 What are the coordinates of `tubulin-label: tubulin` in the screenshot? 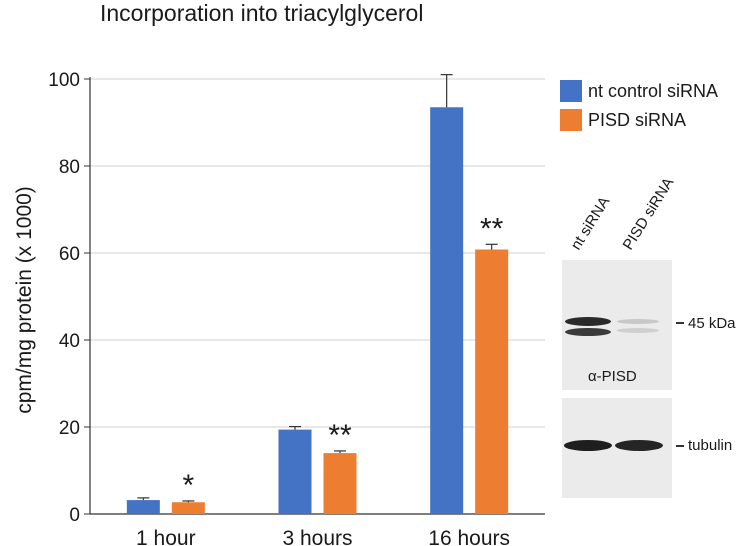 It's located at (710, 445).